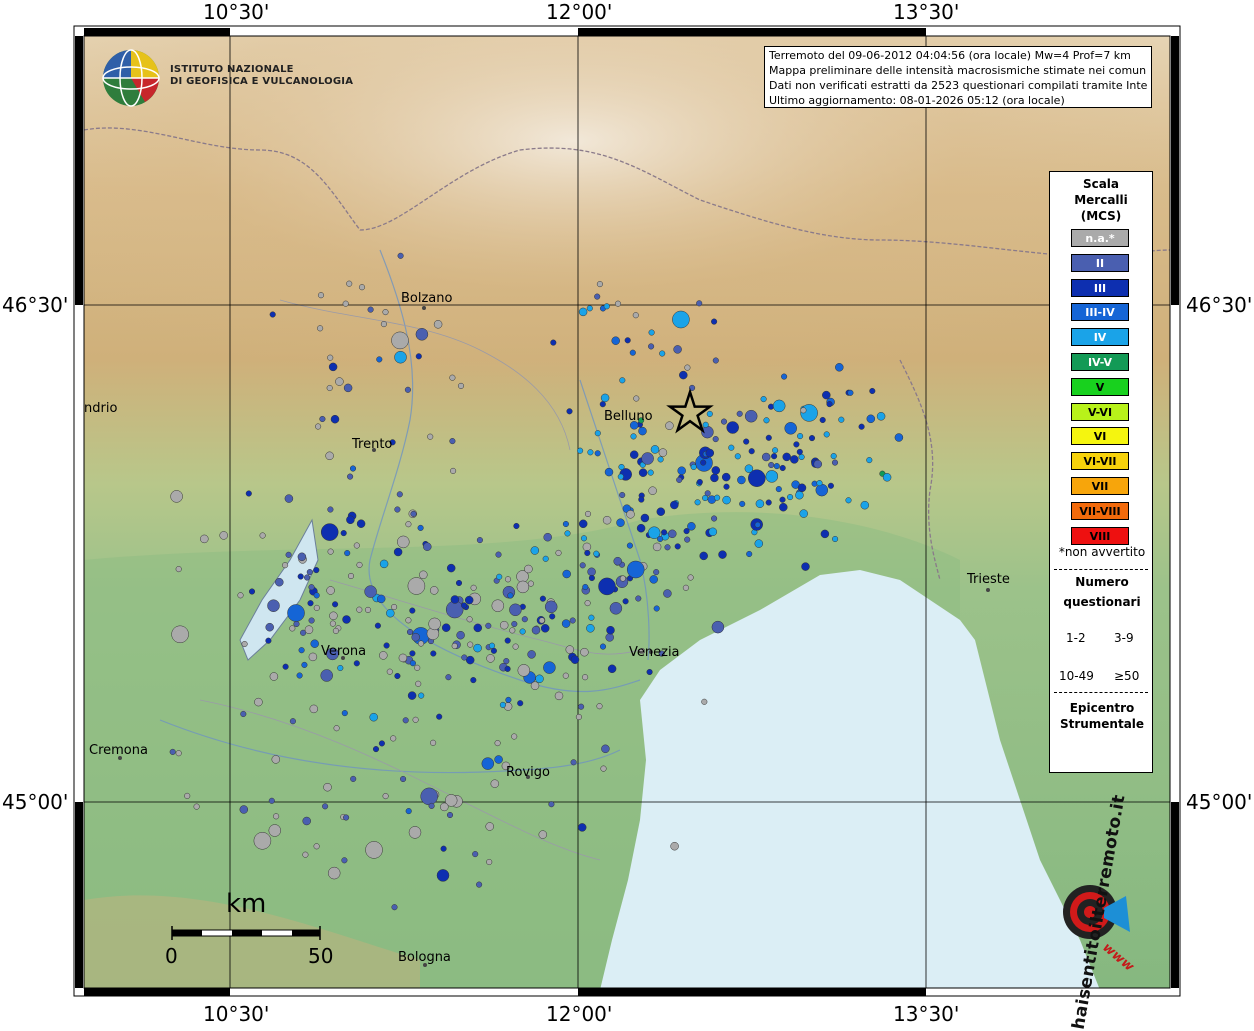 Image resolution: width=1254 pixels, height=1031 pixels. I want to click on legend-scale-item: IV-V, so click(1100, 362).